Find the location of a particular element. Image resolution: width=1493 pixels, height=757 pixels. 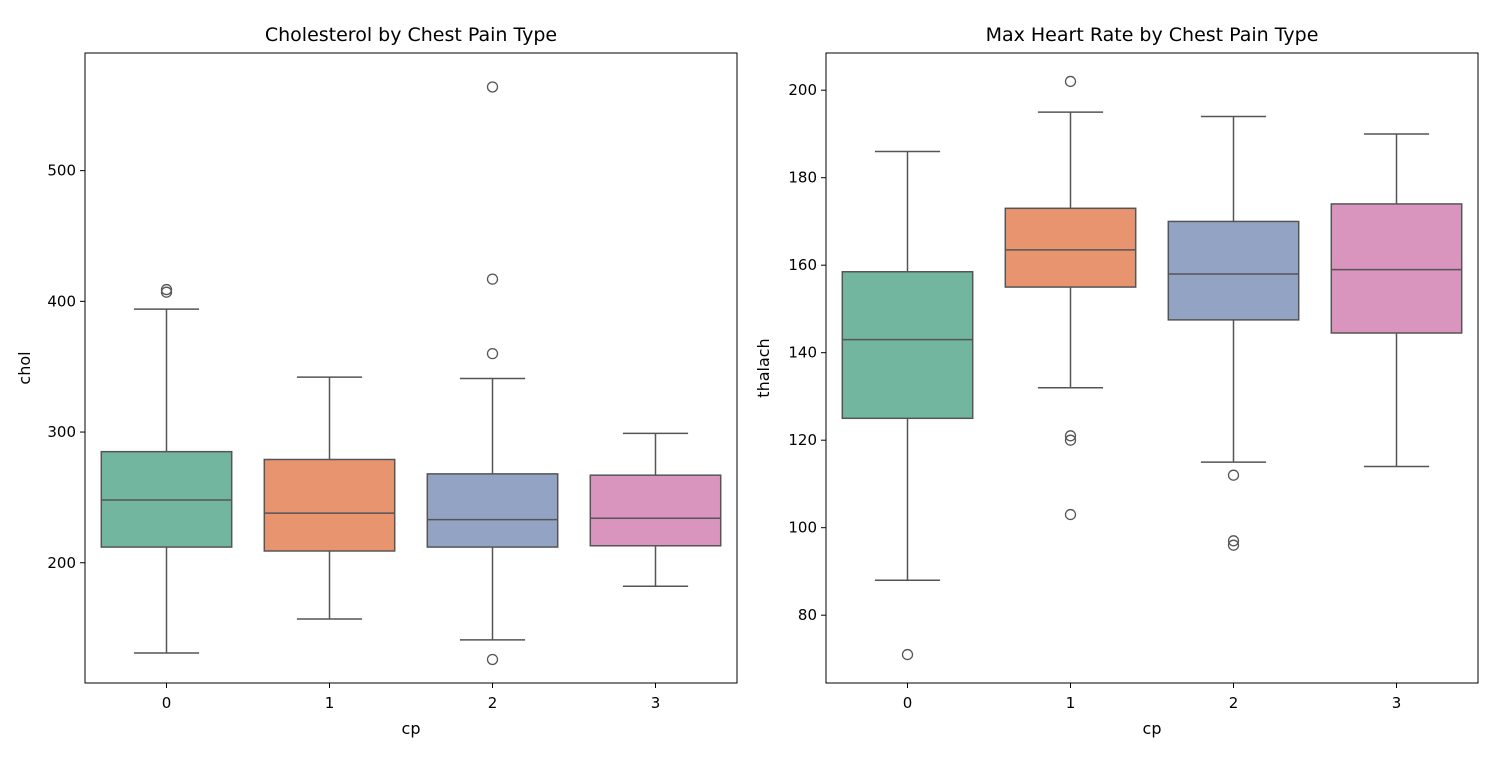

chart-title: Cholesterol by Chest Pain Type is located at coordinates (411, 35).